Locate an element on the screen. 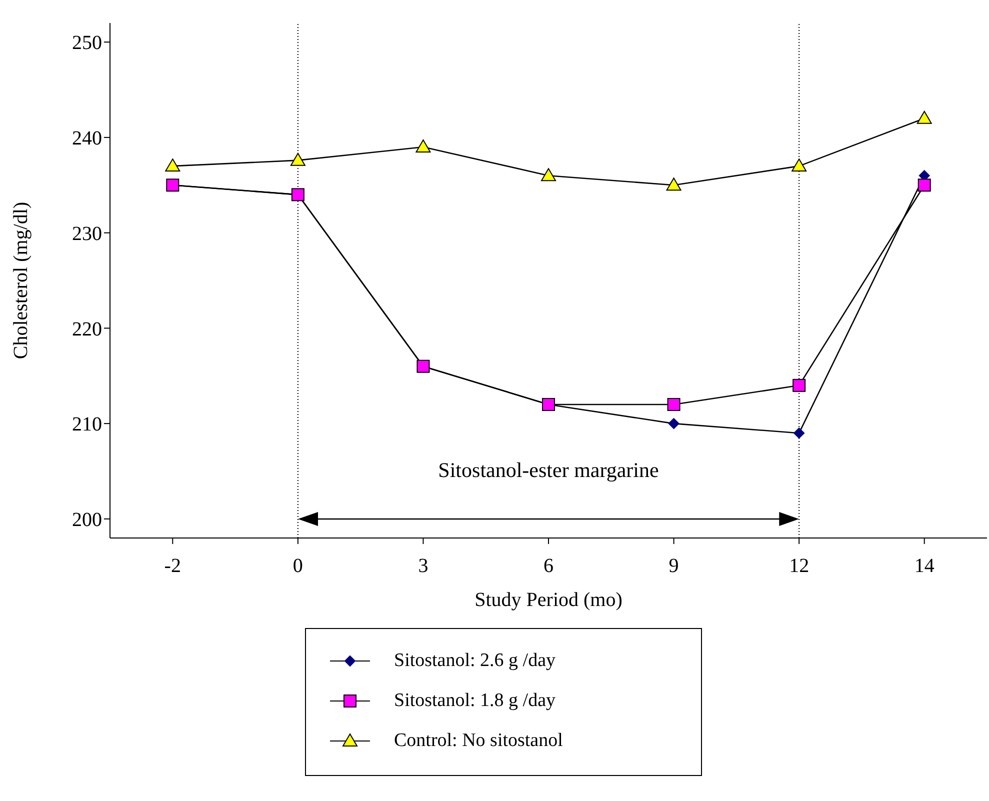 This screenshot has height=801, width=989. x-tick-label: 12 is located at coordinates (799, 566).